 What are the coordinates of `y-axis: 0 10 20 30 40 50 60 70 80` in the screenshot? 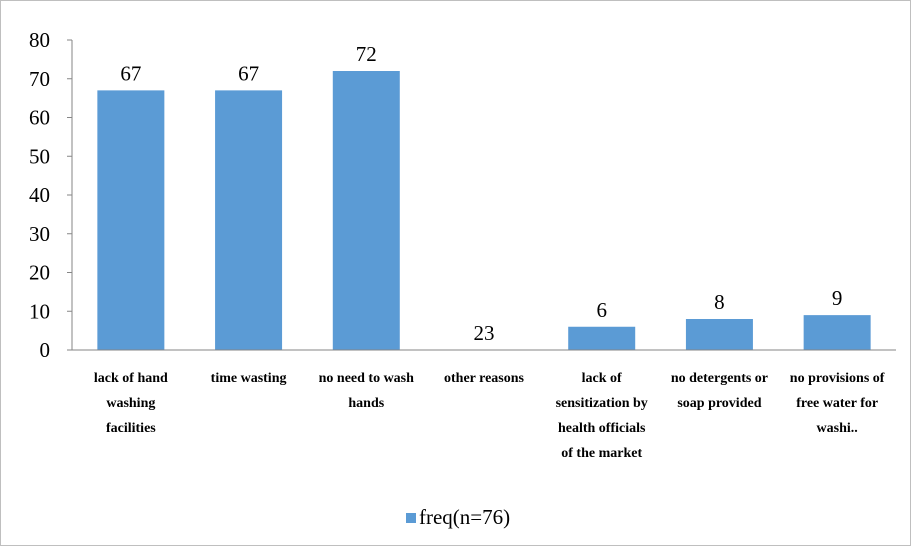 It's located at (51, 195).